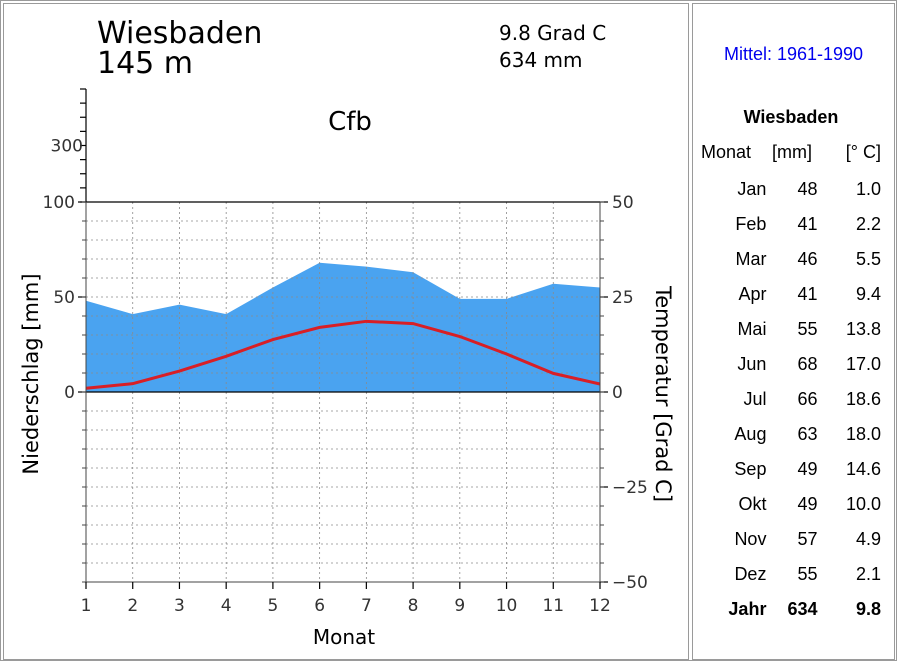 The width and height of the screenshot is (897, 661). I want to click on x-tick-label: 6, so click(319, 606).